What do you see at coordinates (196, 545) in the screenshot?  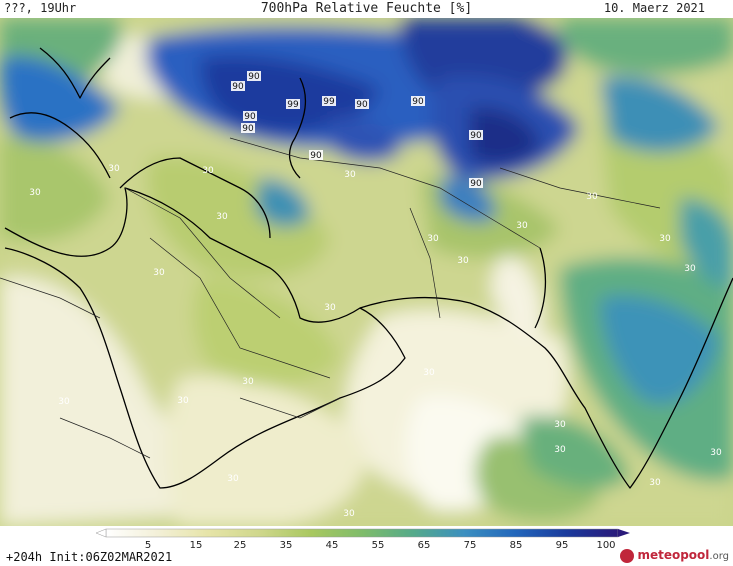 I see `colorbar-tick-label: 15` at bounding box center [196, 545].